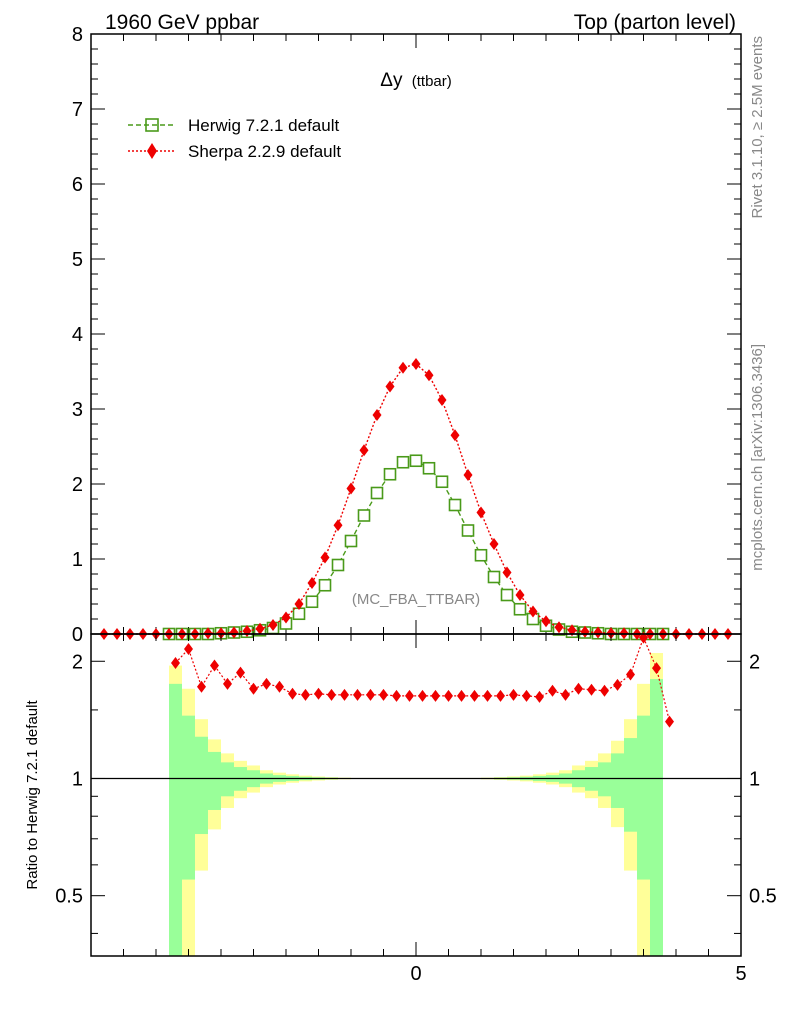 Image resolution: width=786 pixels, height=1024 pixels. What do you see at coordinates (152, 125) in the screenshot?
I see `legend-herwig-marker-icon` at bounding box center [152, 125].